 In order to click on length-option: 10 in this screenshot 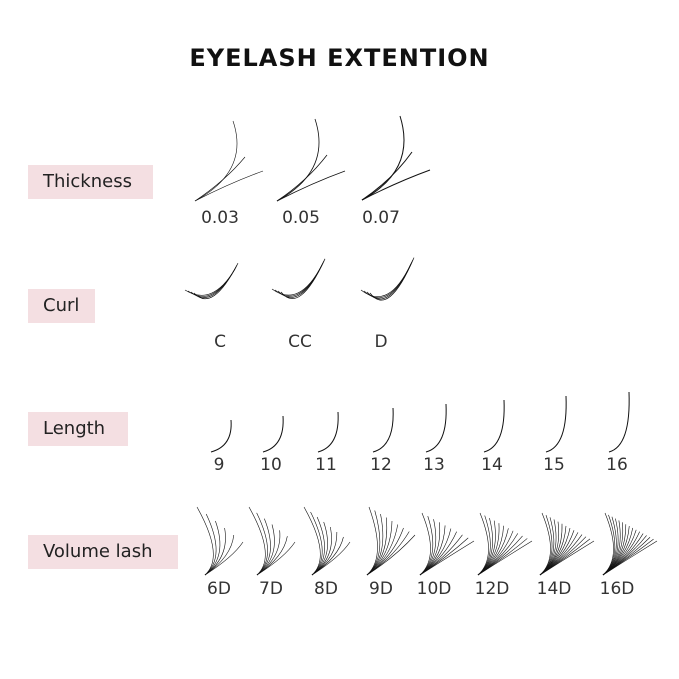, I will do `click(271, 465)`.